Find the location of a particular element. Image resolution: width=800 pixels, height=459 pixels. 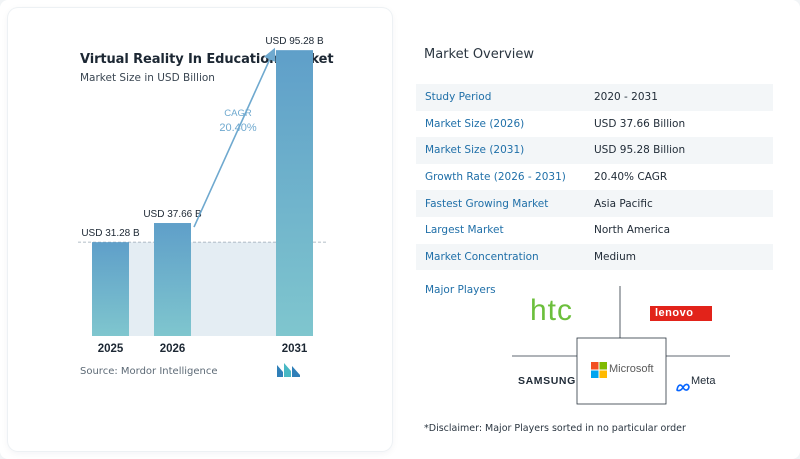

bar-2025 is located at coordinates (110, 289).